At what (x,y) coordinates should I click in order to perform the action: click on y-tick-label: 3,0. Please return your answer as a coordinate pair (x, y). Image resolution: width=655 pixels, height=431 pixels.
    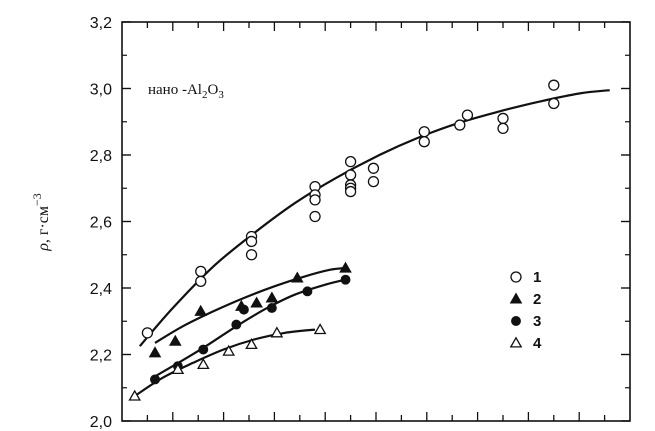
    Looking at the image, I should click on (101, 90).